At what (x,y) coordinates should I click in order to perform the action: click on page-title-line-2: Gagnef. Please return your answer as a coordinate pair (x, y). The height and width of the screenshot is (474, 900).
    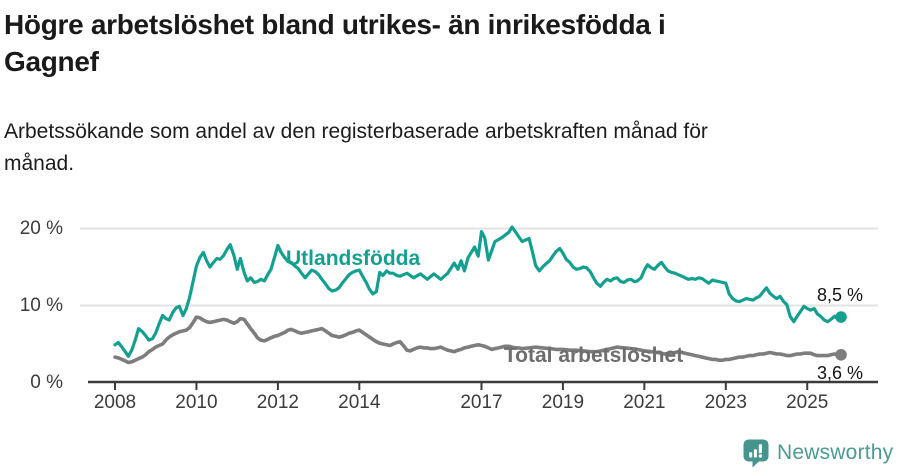
    Looking at the image, I should click on (51, 61).